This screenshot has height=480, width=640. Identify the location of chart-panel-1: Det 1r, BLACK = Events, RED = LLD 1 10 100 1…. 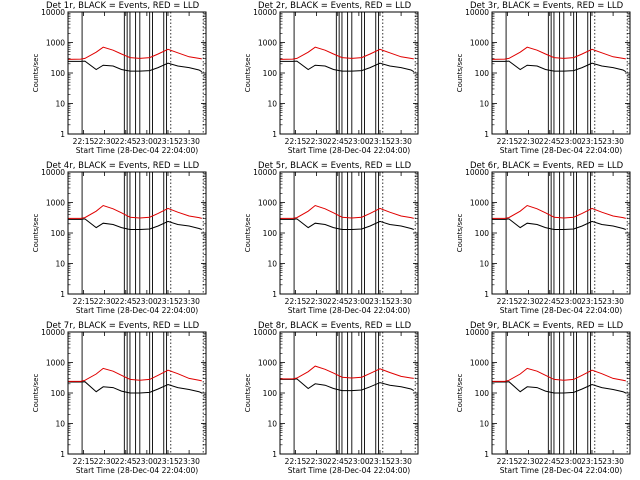
(119, 78).